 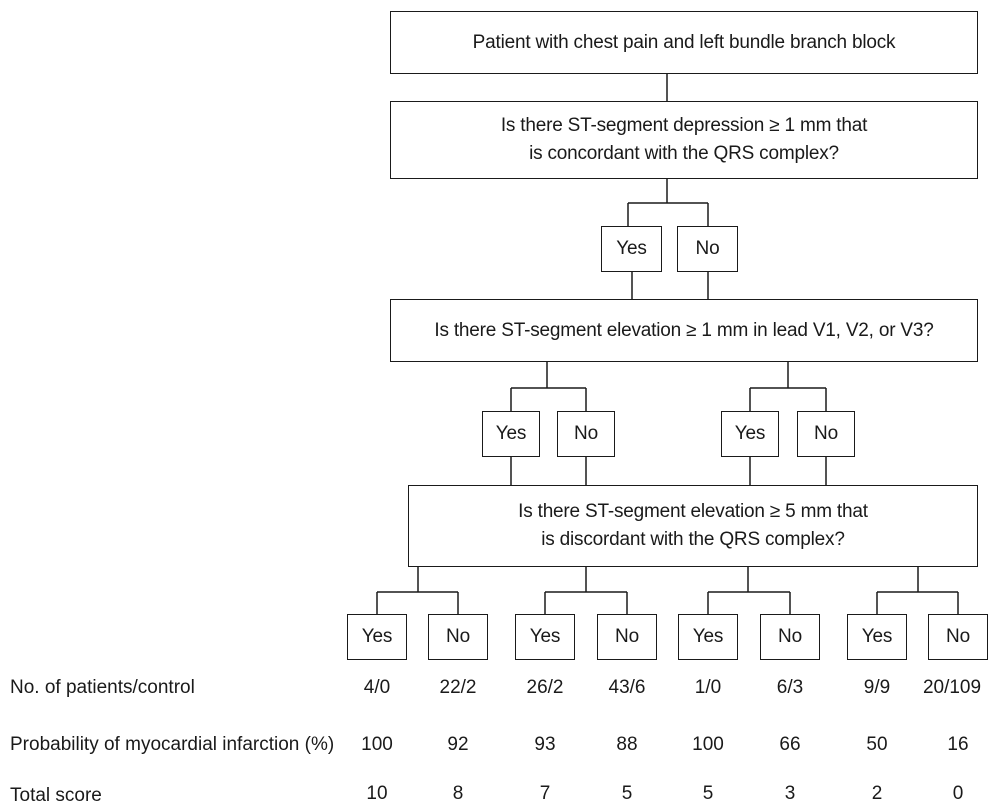 I want to click on leaf-4-no-box: No, so click(x=627, y=637).